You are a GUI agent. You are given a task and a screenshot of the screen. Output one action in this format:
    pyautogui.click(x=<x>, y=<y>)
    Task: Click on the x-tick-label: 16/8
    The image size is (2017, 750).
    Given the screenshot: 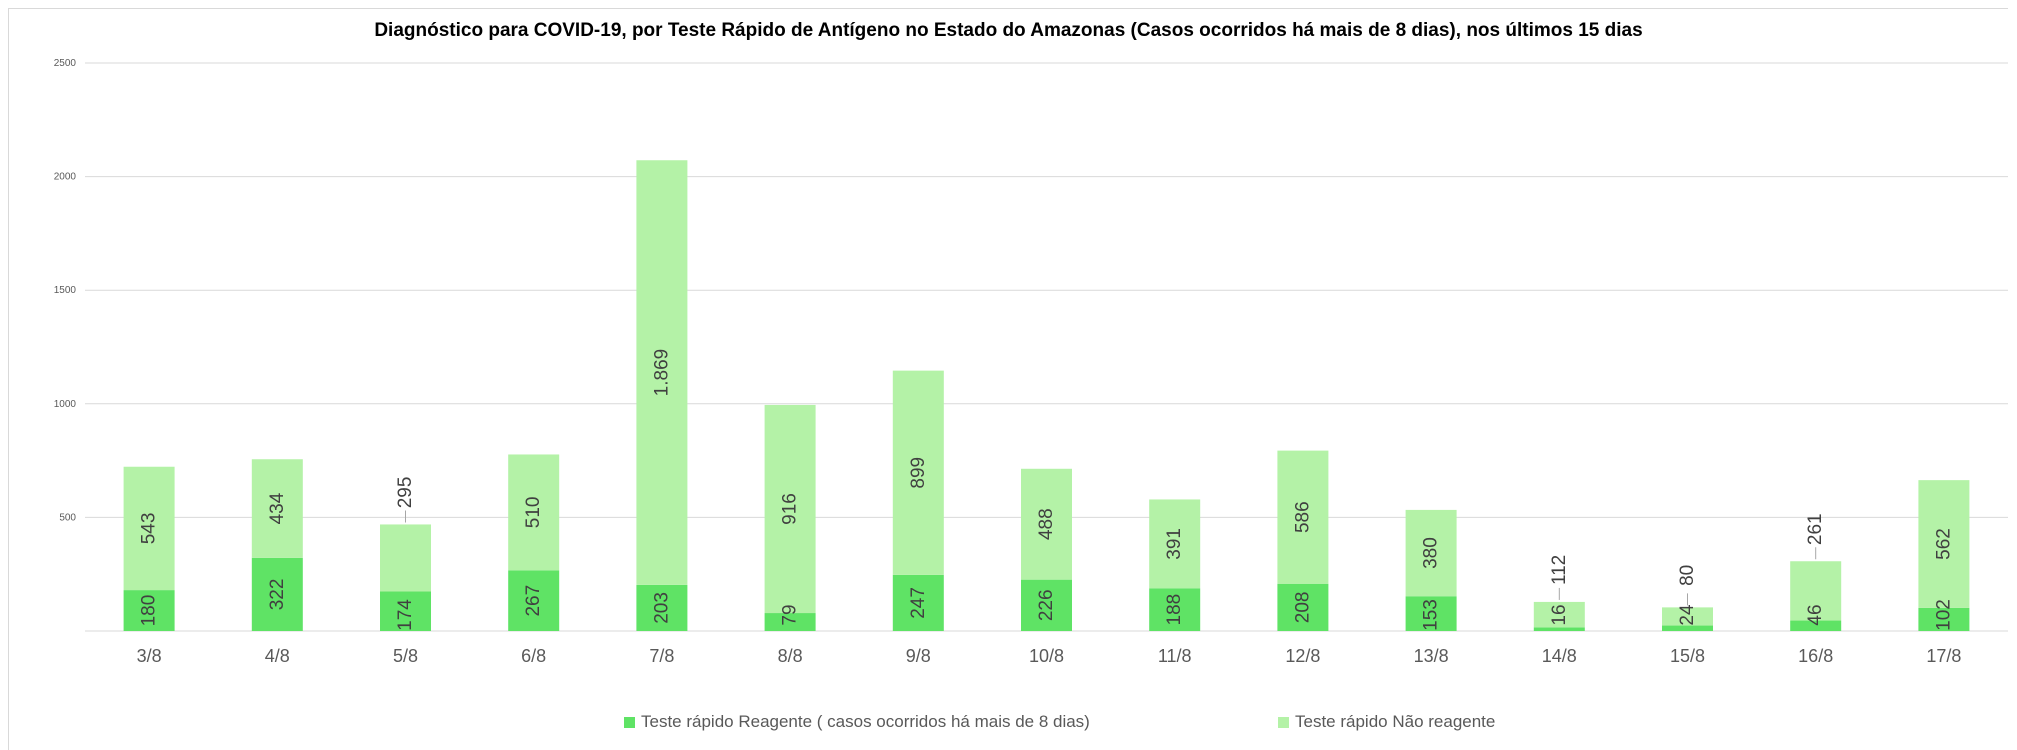 What is the action you would take?
    pyautogui.click(x=1815, y=656)
    